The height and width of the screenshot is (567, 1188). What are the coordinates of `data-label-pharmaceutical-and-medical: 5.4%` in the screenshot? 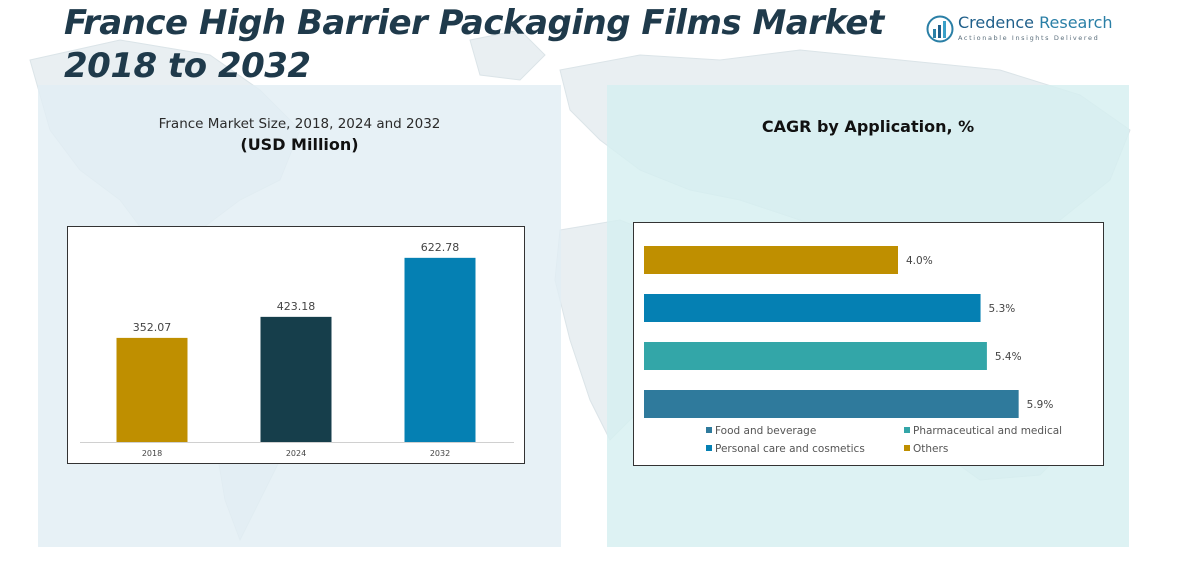 It's located at (1008, 357).